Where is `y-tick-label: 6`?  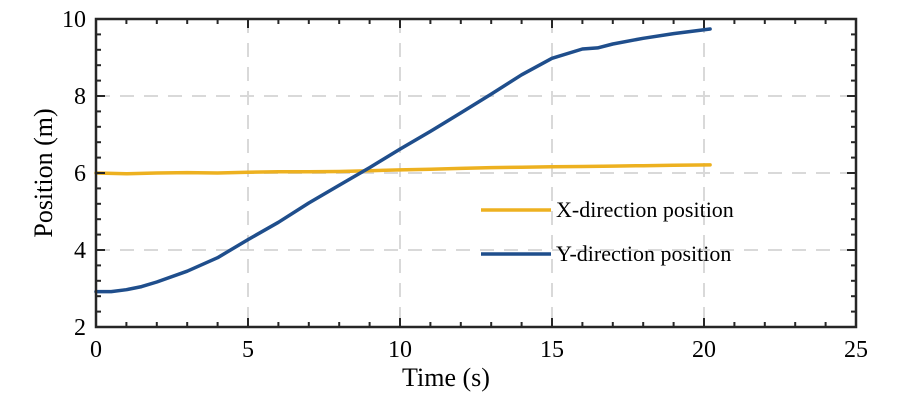 y-tick-label: 6 is located at coordinates (80, 174).